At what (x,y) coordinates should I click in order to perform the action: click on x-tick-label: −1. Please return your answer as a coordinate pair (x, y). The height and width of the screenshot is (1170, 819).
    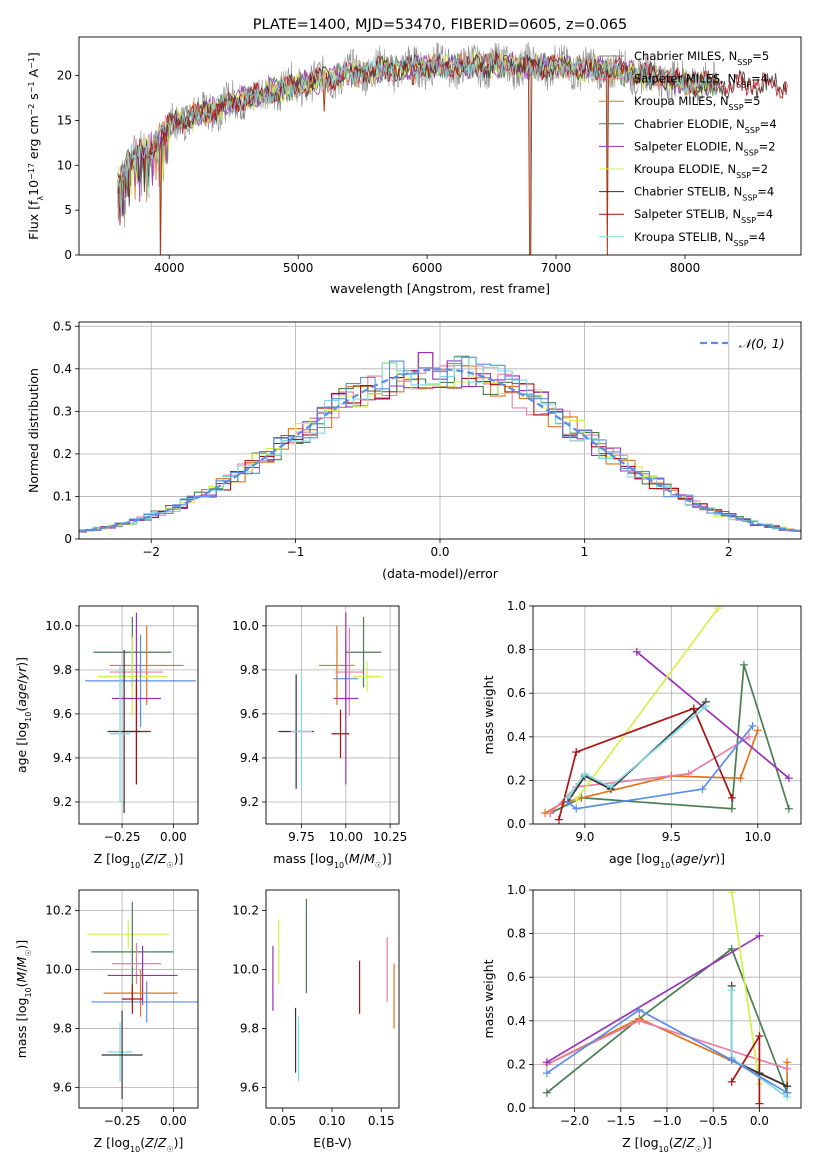
    Looking at the image, I should click on (296, 552).